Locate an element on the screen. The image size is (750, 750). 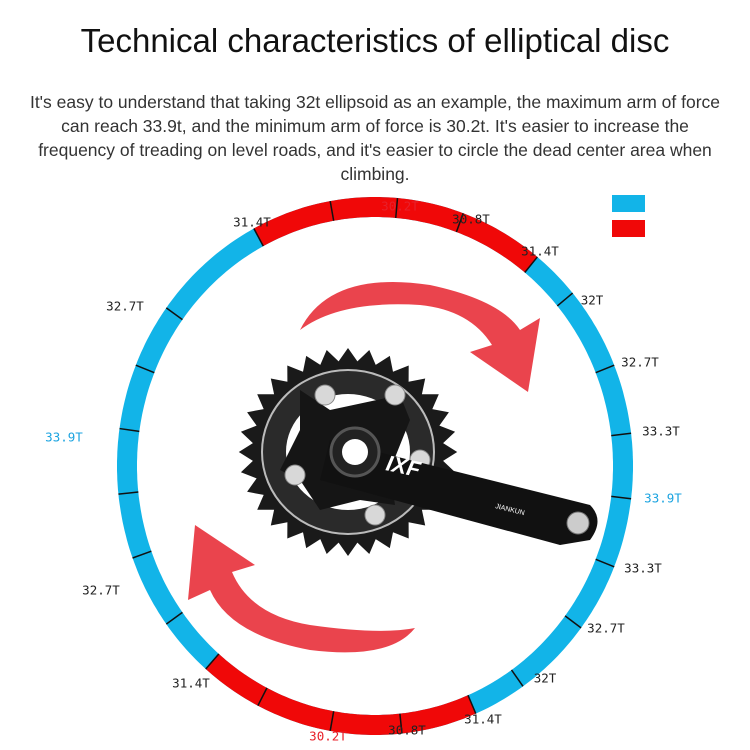
legend-blue-swatch is located at coordinates (628, 203).